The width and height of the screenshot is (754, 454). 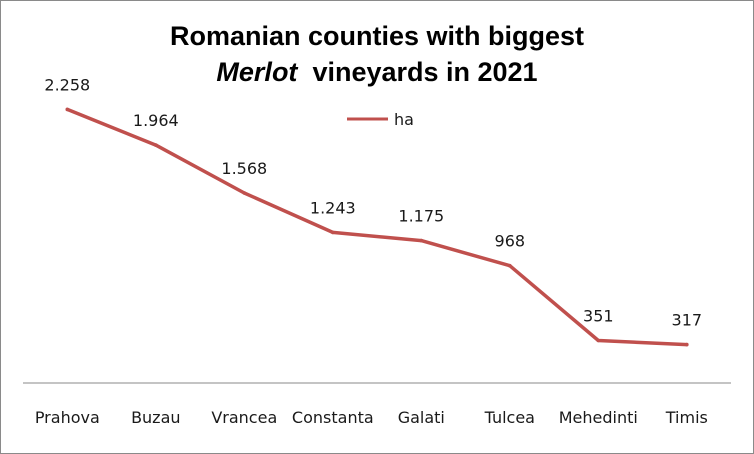 What do you see at coordinates (421, 216) in the screenshot?
I see `data-label: 1.175` at bounding box center [421, 216].